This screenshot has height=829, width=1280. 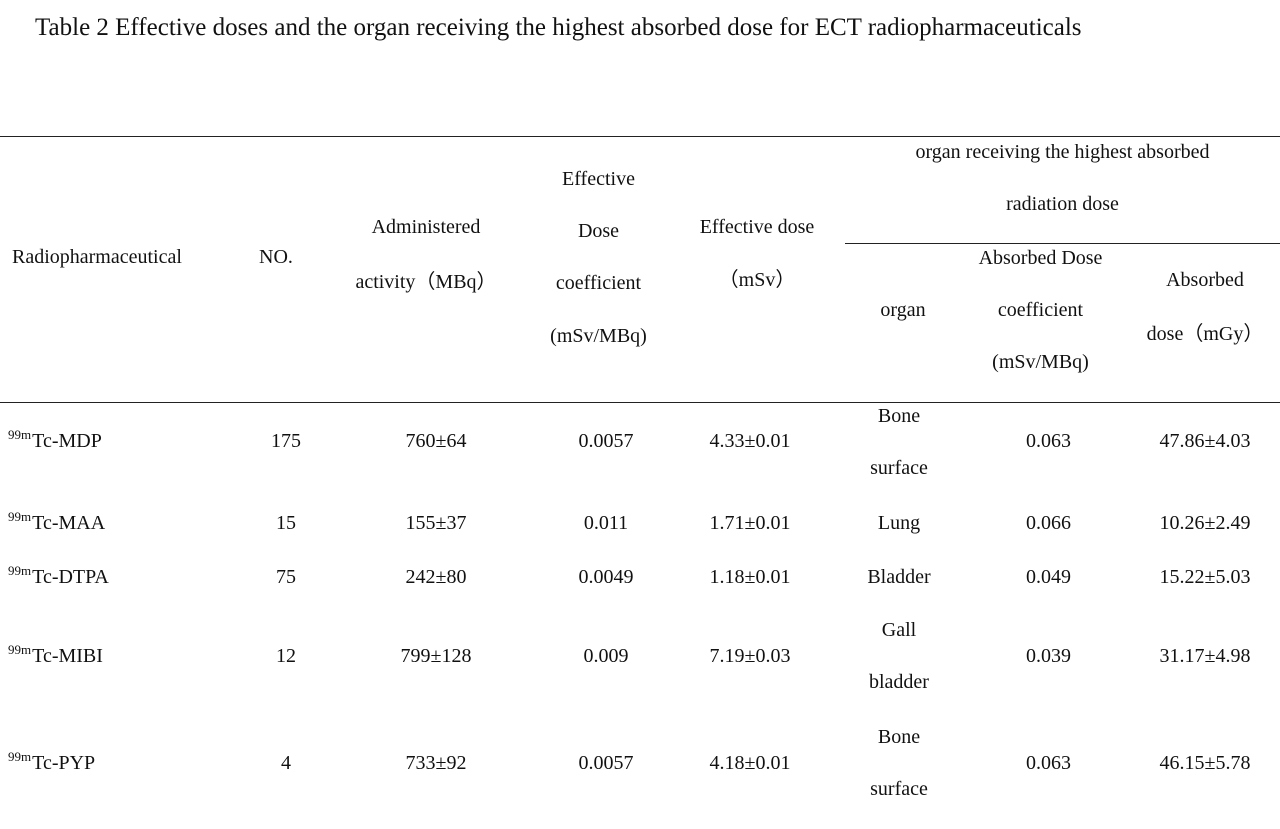 I want to click on radiopharmaceutical-name: Tc-DTPA, so click(x=70, y=577).